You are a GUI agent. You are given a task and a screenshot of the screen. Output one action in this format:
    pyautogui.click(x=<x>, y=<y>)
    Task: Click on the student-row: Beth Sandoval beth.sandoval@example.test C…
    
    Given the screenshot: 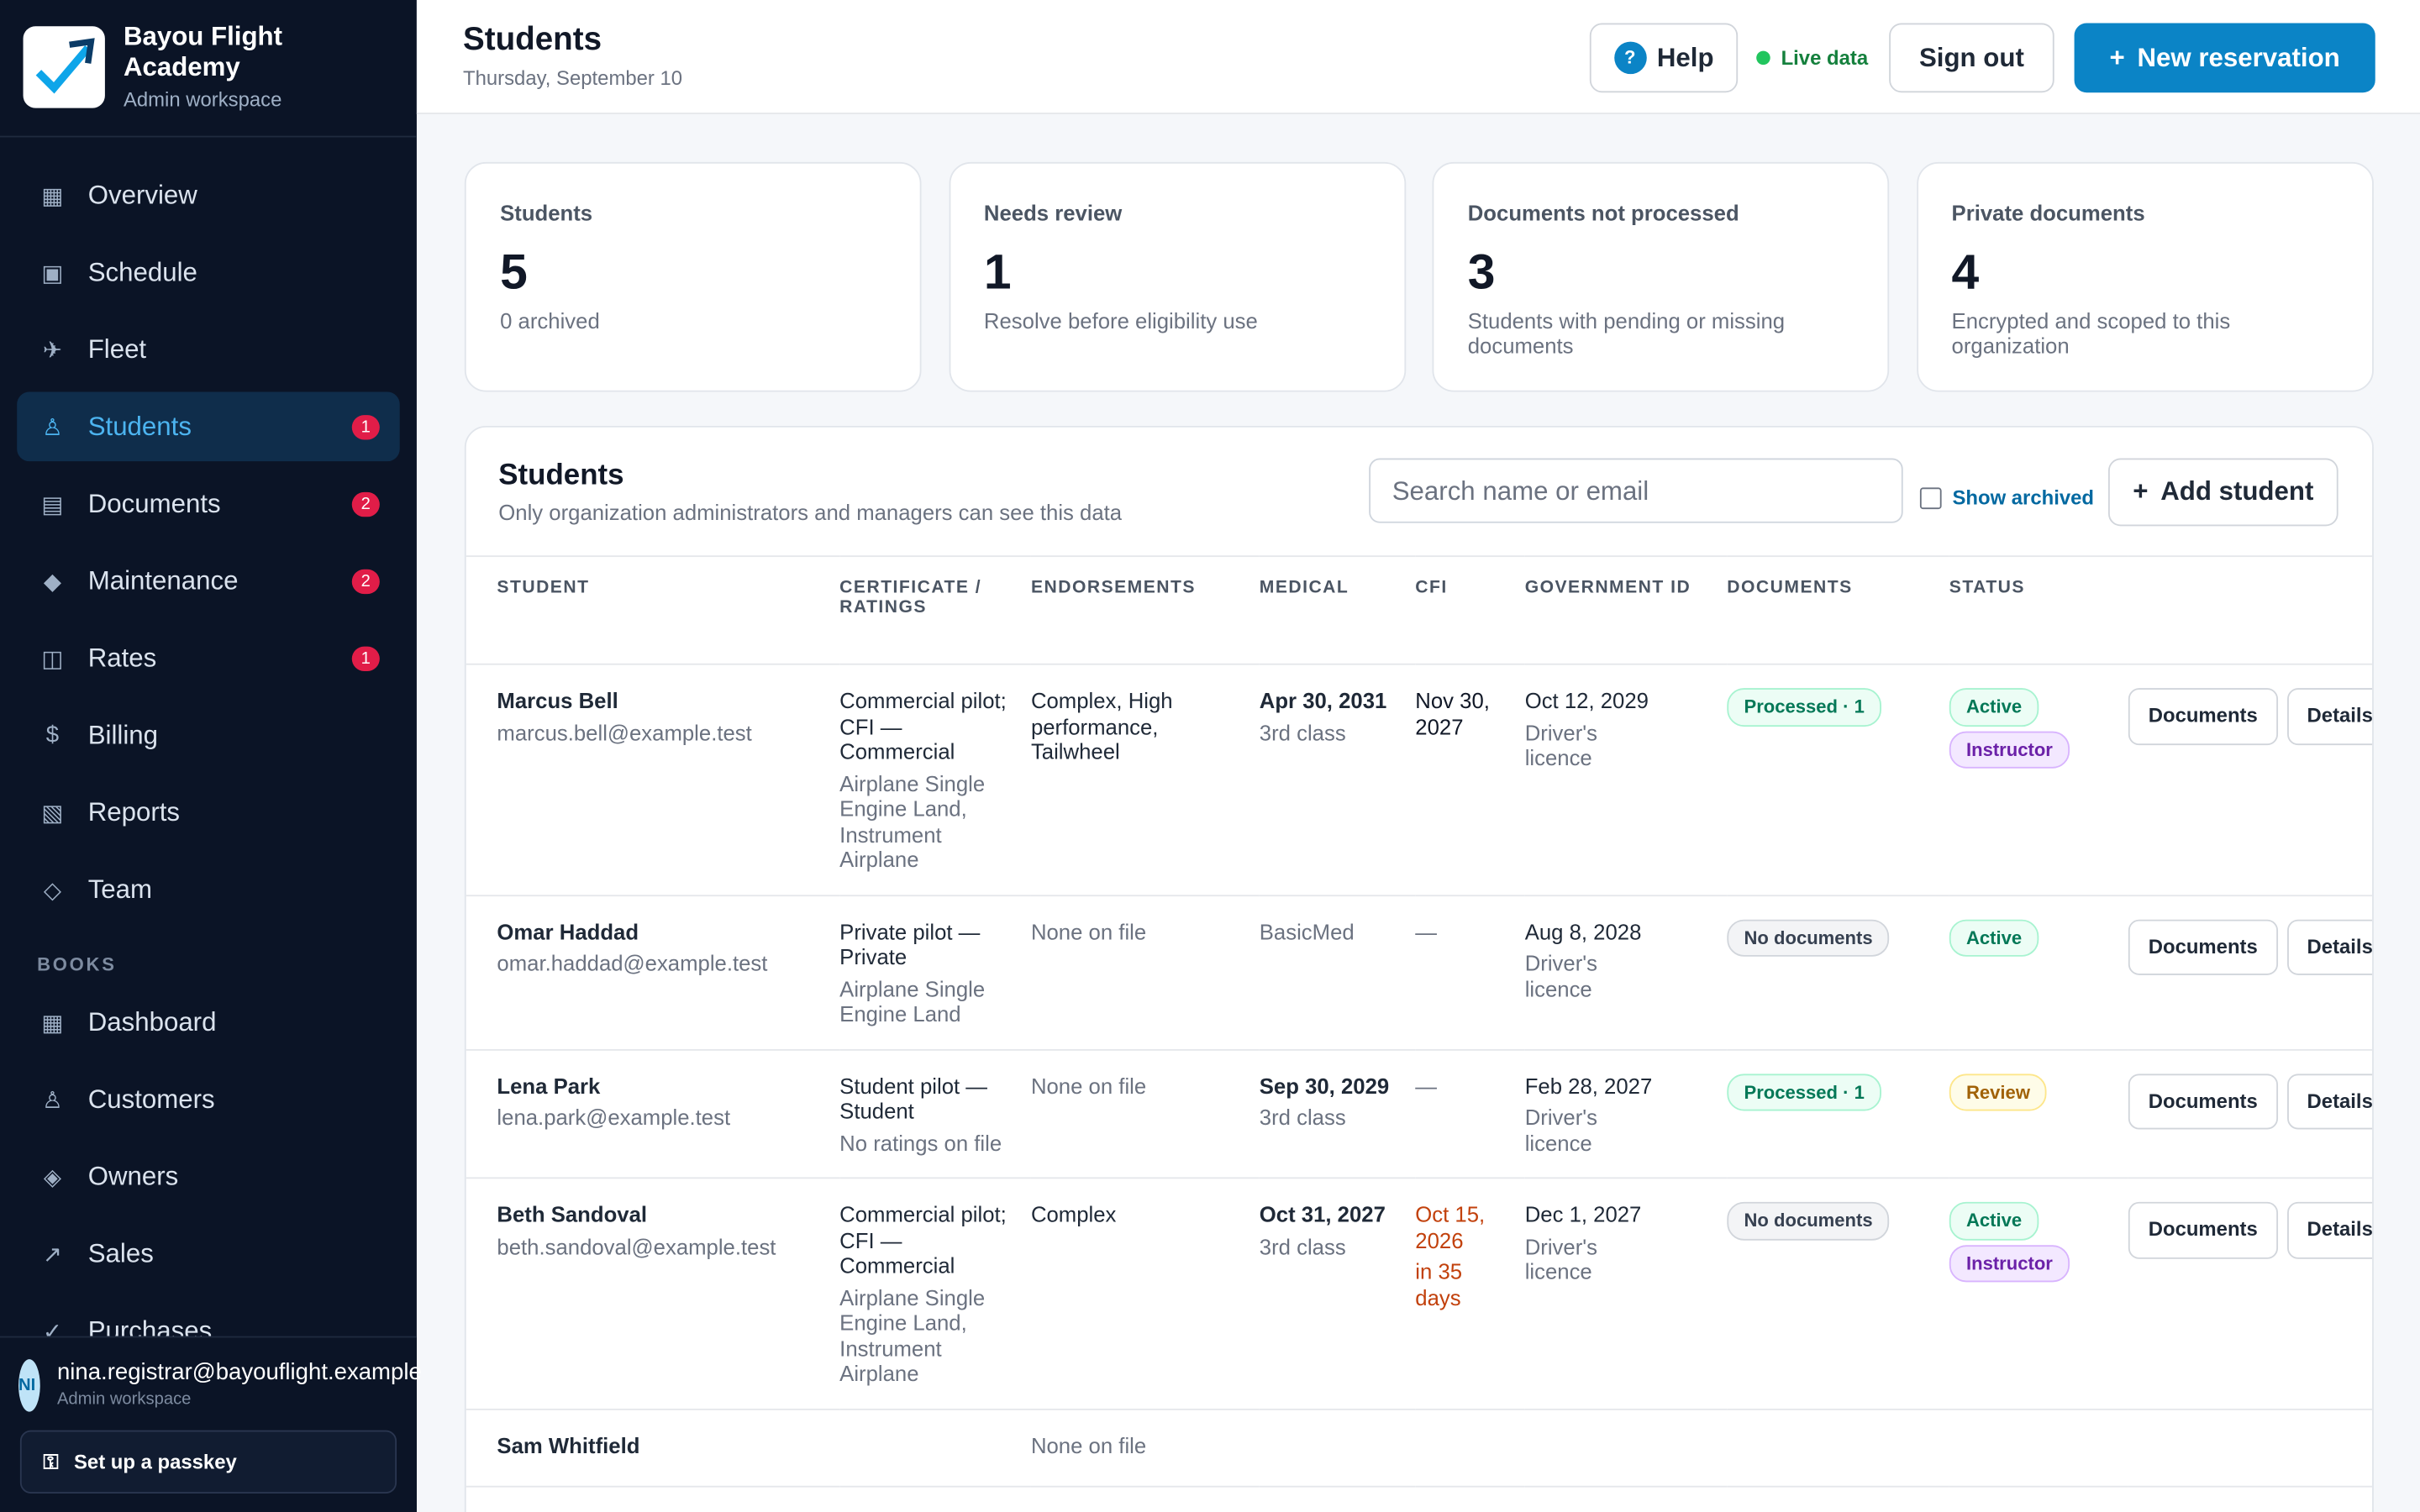 What is the action you would take?
    pyautogui.click(x=1419, y=1294)
    